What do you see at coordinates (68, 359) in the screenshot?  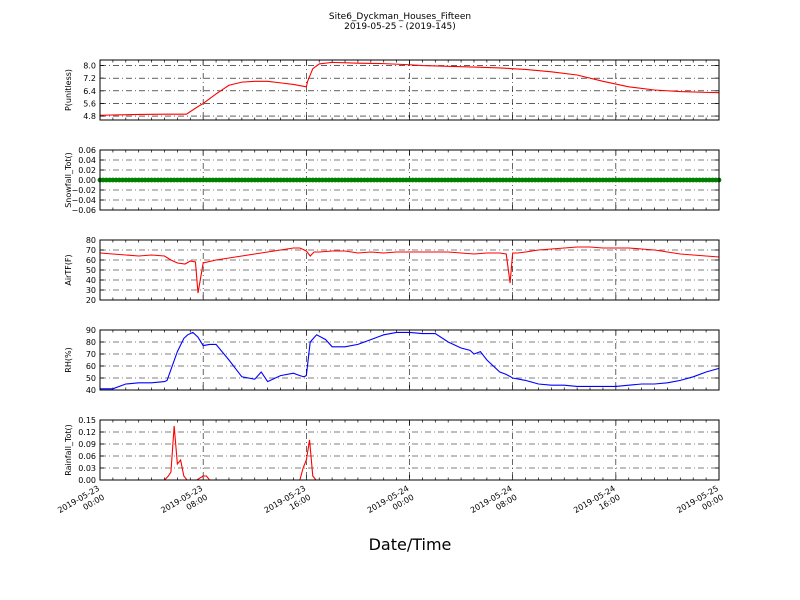 I see `y-axis-label: RH(%)` at bounding box center [68, 359].